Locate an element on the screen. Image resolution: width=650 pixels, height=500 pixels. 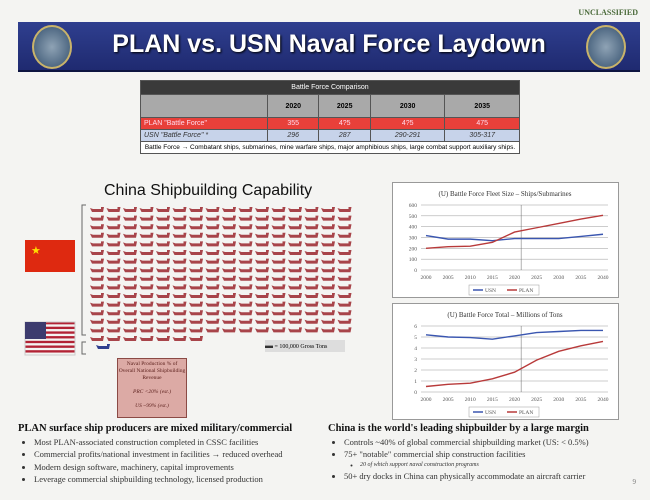
y-tick-label: 400 is located at coordinates (413, 228).